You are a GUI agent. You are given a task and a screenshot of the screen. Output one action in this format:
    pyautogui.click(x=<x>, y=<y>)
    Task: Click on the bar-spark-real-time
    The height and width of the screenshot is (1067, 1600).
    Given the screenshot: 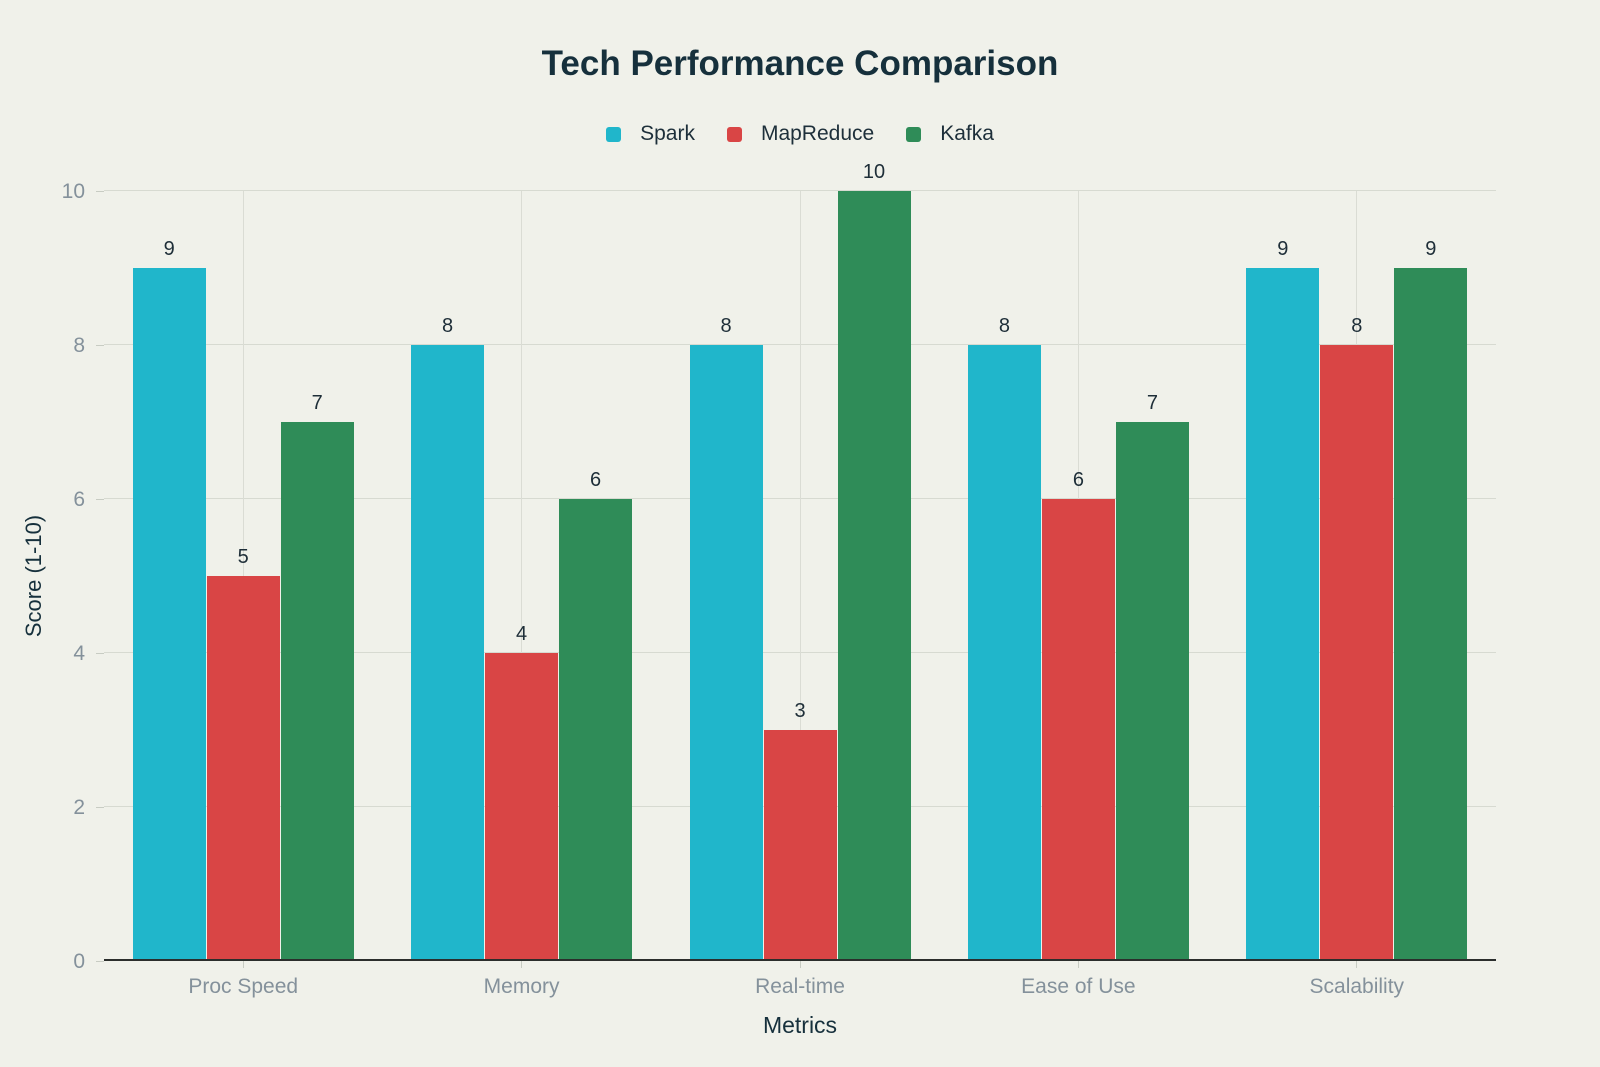 What is the action you would take?
    pyautogui.click(x=726, y=653)
    